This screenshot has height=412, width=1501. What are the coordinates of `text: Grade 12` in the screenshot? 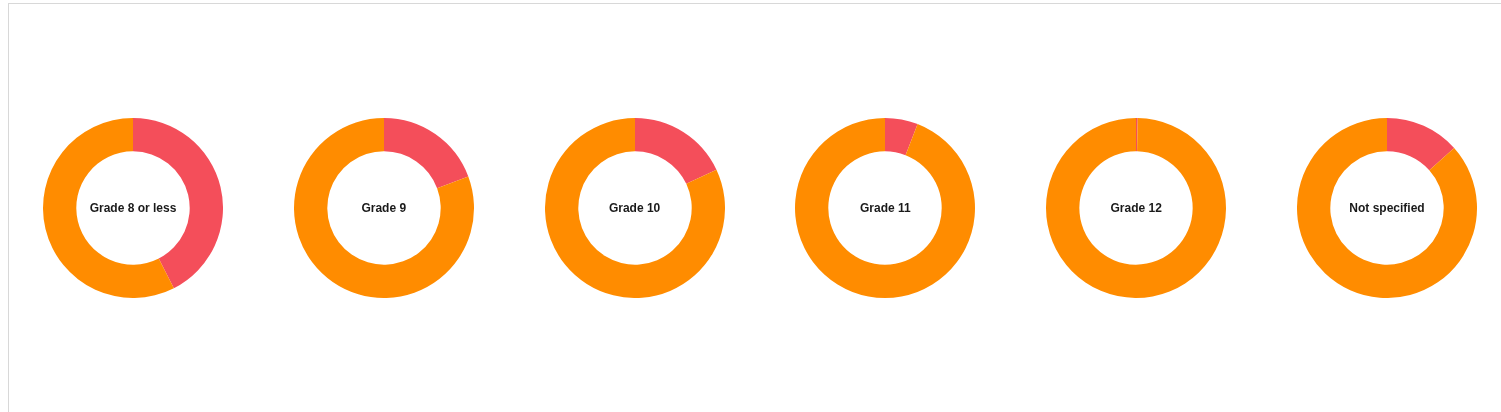 It's located at (1136, 208).